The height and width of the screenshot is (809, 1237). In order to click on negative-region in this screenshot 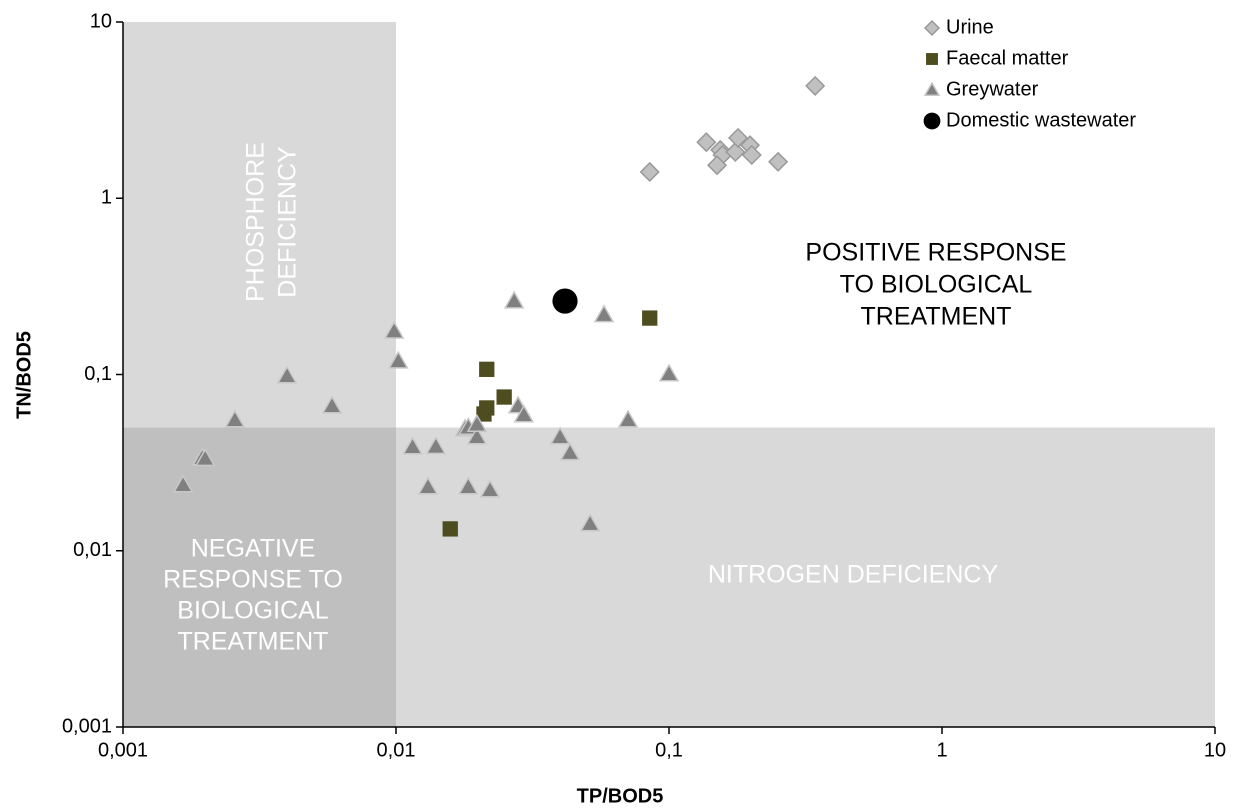, I will do `click(259, 577)`.